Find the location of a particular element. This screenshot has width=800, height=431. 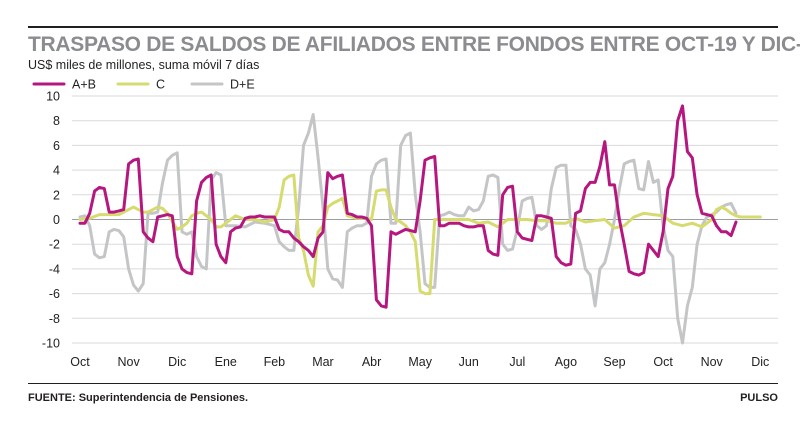

top-rule is located at coordinates (403, 27).